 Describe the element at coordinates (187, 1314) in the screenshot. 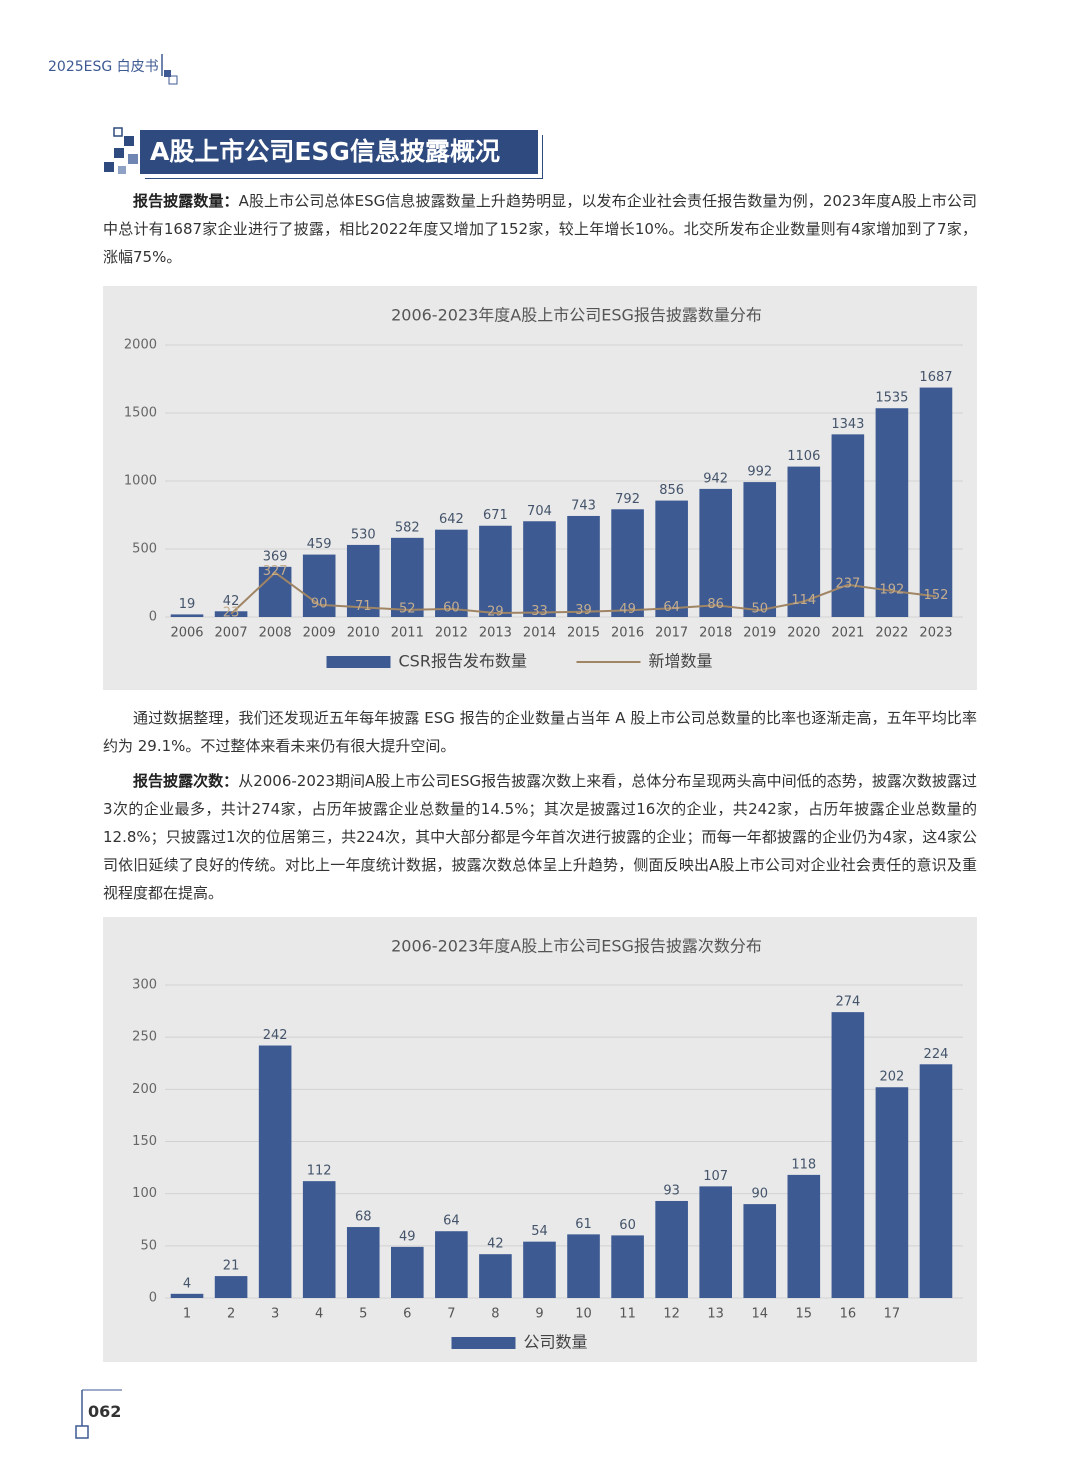

I see `x-tick-label: 1` at that location.